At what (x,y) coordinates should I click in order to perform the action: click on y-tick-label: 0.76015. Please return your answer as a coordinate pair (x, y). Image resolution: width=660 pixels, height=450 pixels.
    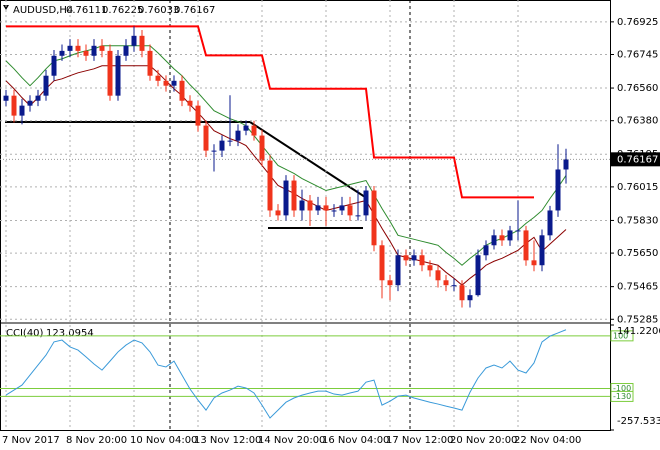
    Looking at the image, I should click on (637, 187).